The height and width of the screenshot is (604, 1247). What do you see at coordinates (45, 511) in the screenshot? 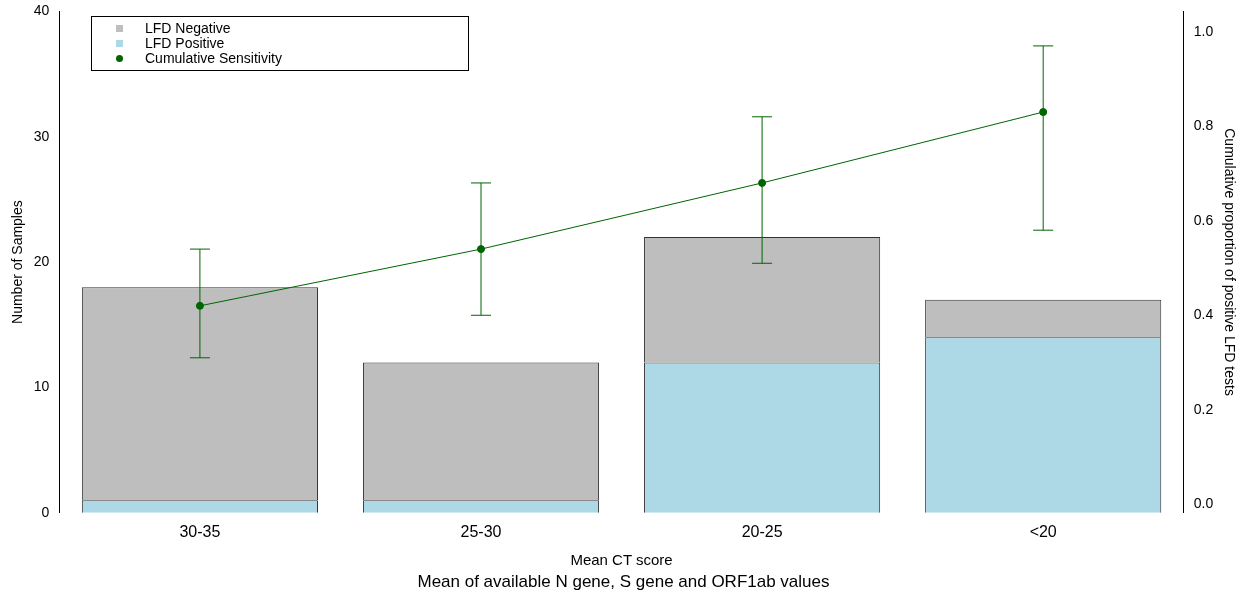
I see `y-tick-label: 0` at bounding box center [45, 511].